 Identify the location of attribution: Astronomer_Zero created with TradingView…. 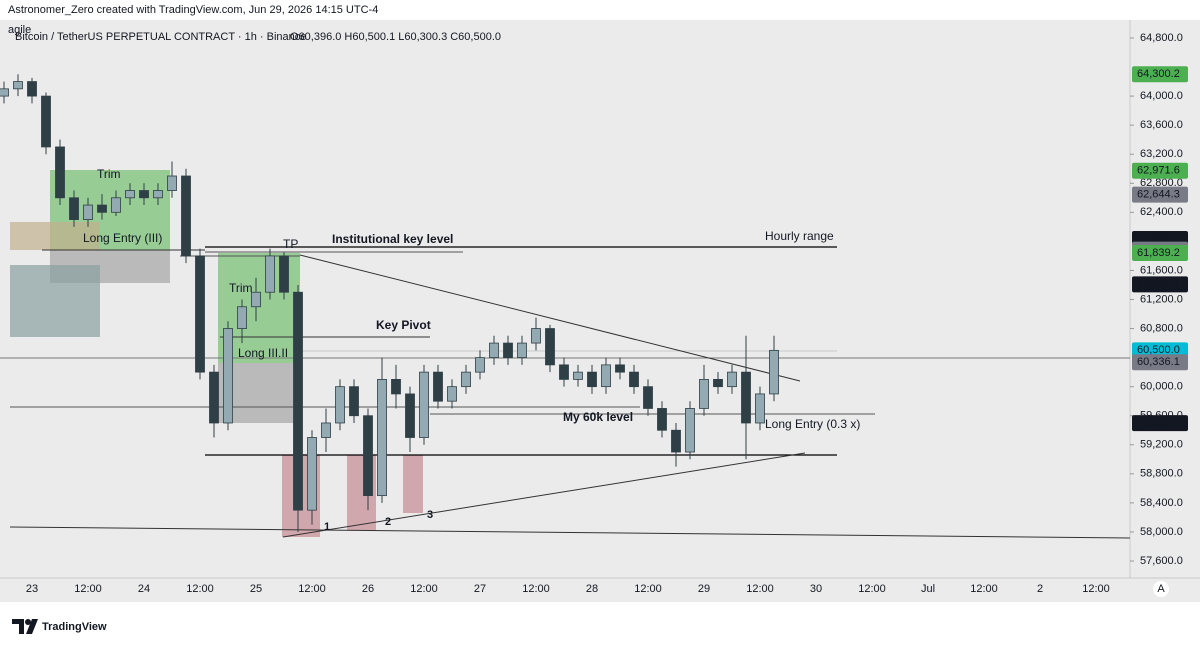
(193, 10).